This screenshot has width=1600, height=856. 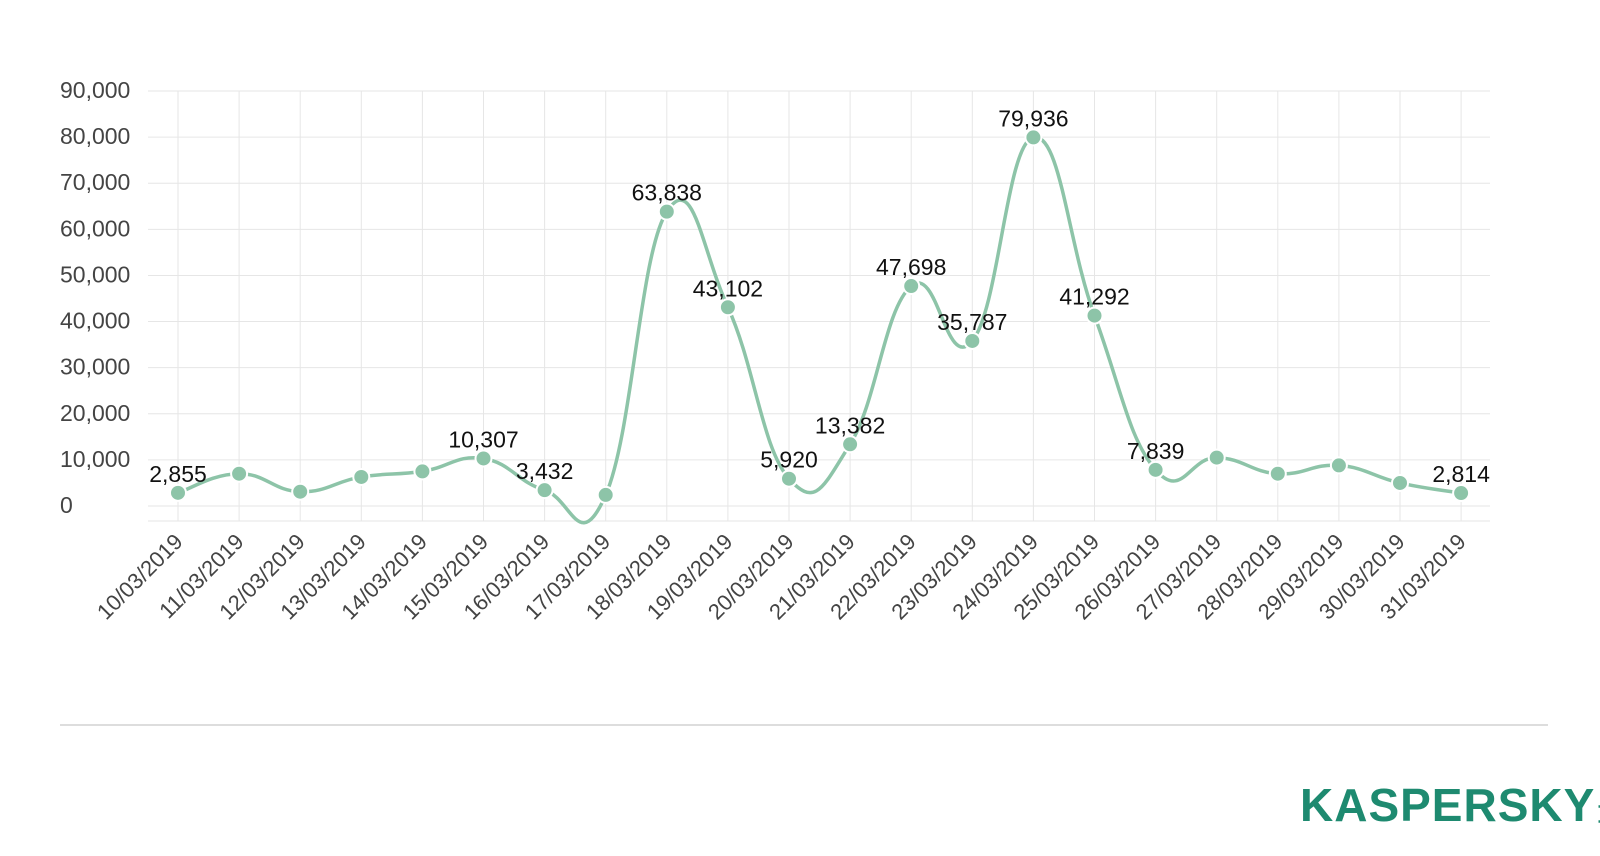 I want to click on data-label: 79,936, so click(x=1033, y=118).